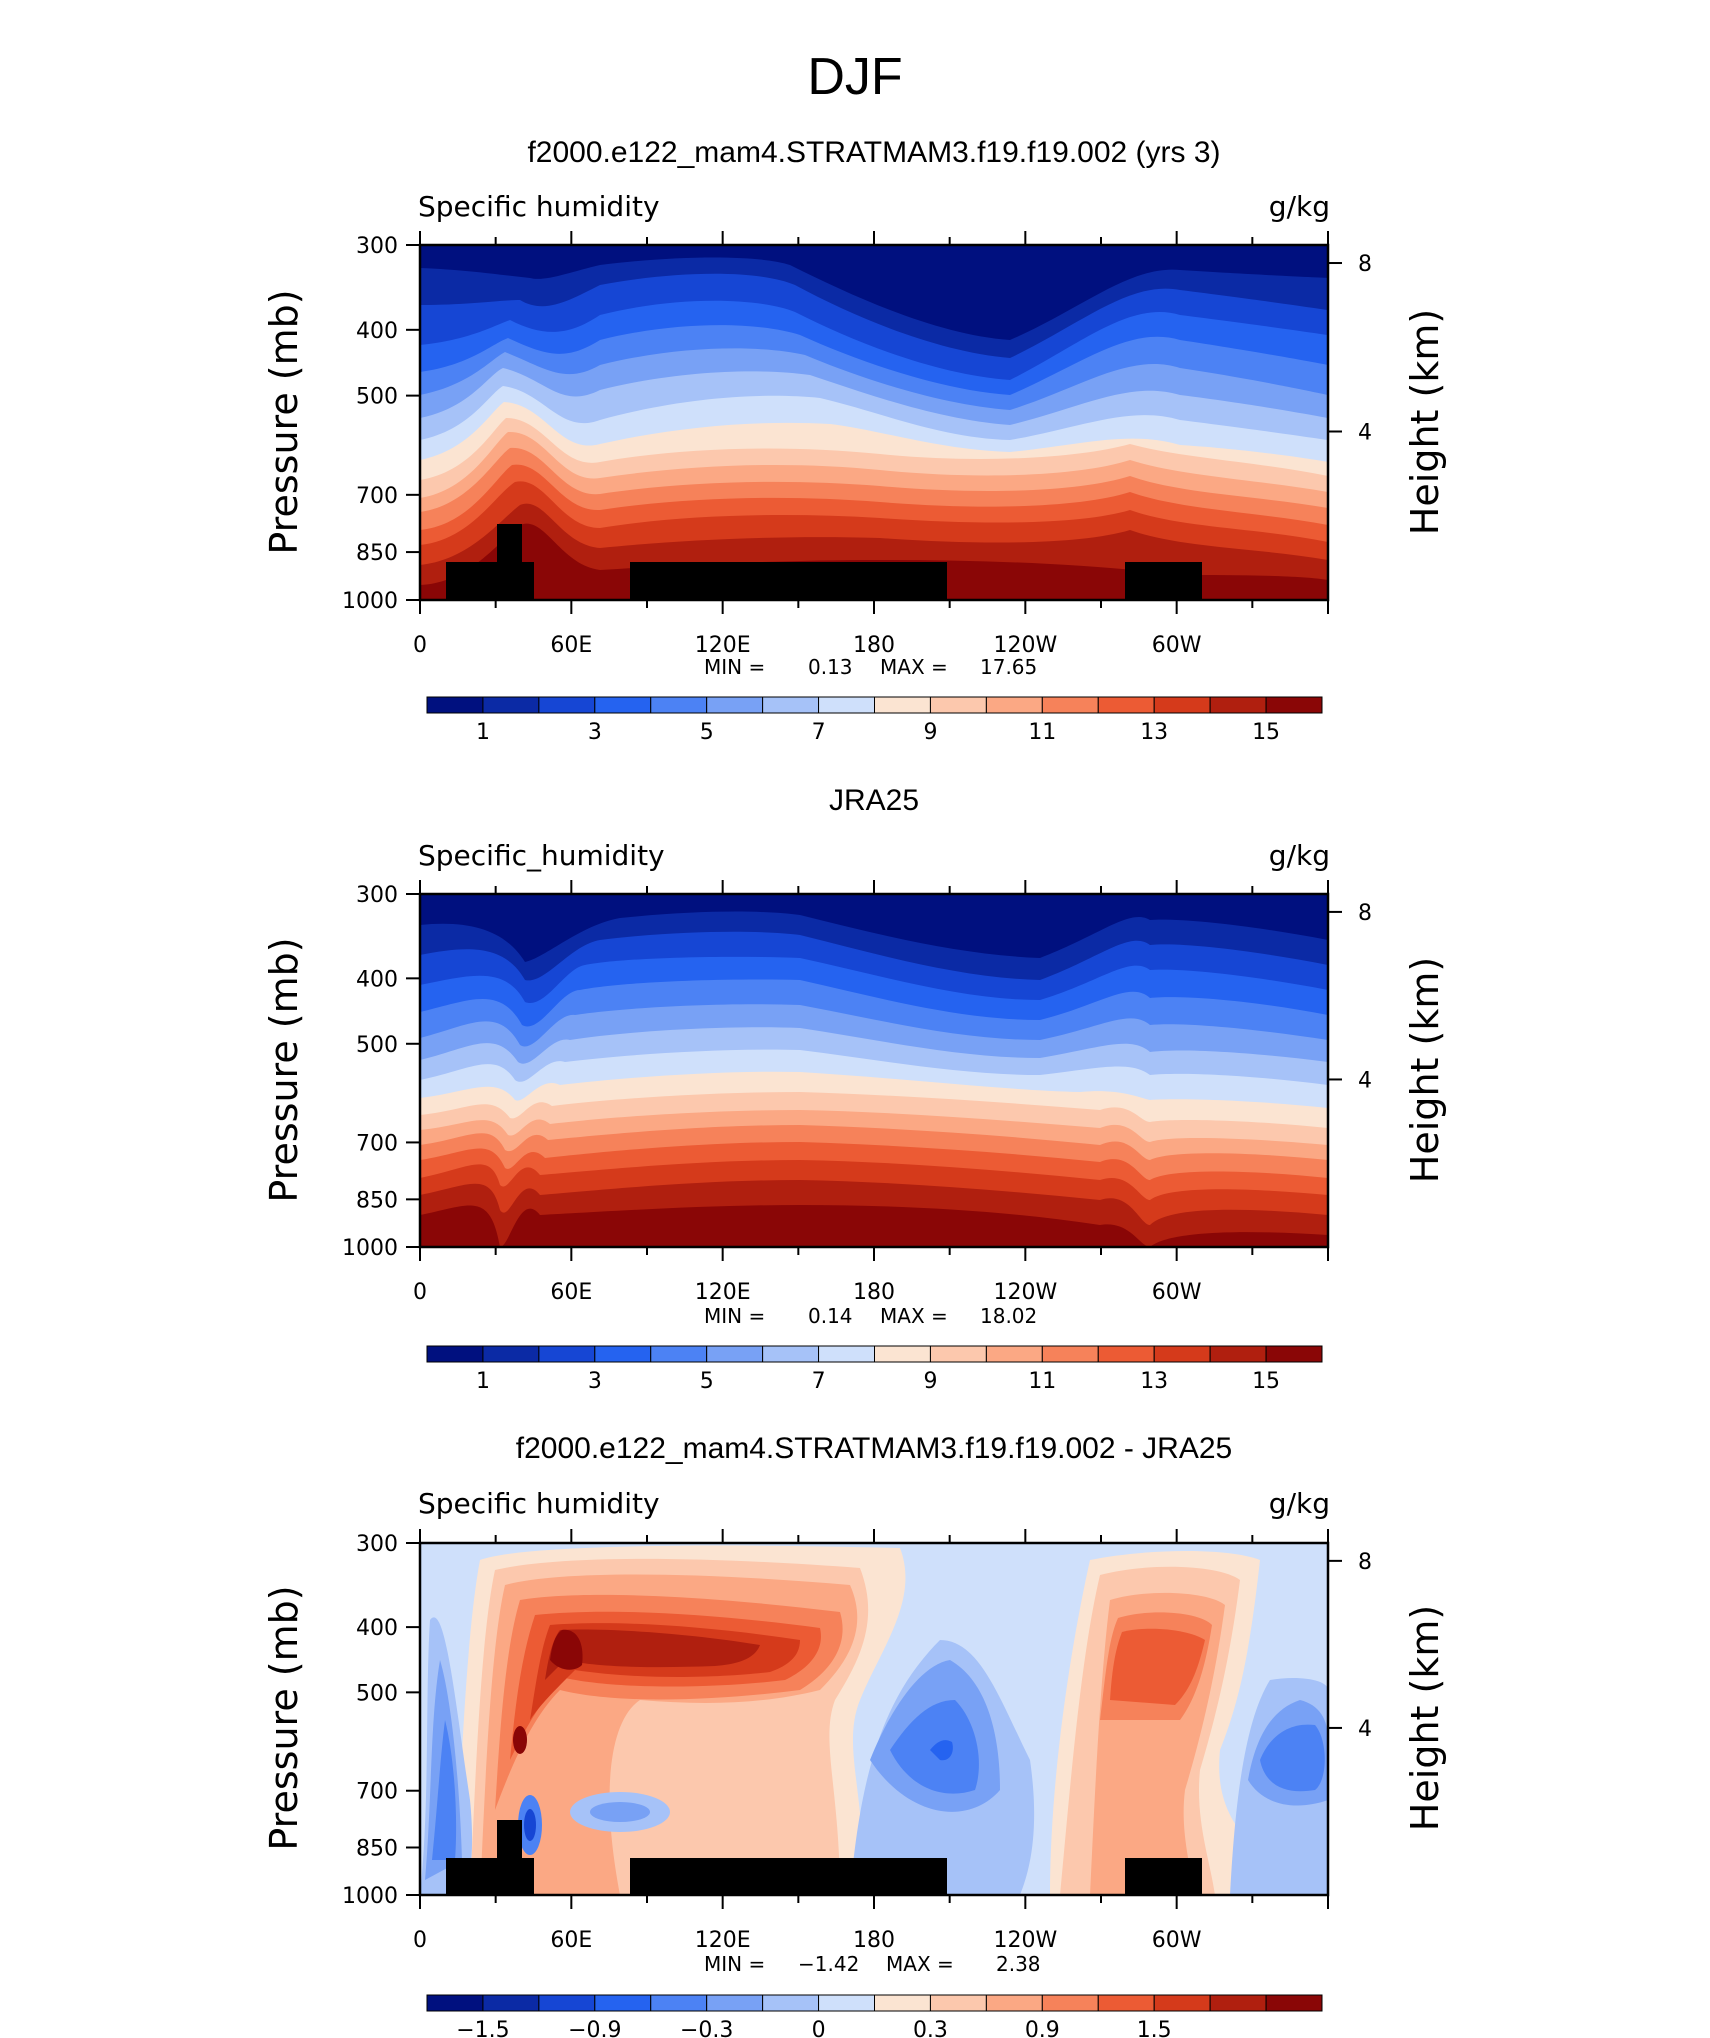  I want to click on y-tick-label: 700, so click(377, 496).